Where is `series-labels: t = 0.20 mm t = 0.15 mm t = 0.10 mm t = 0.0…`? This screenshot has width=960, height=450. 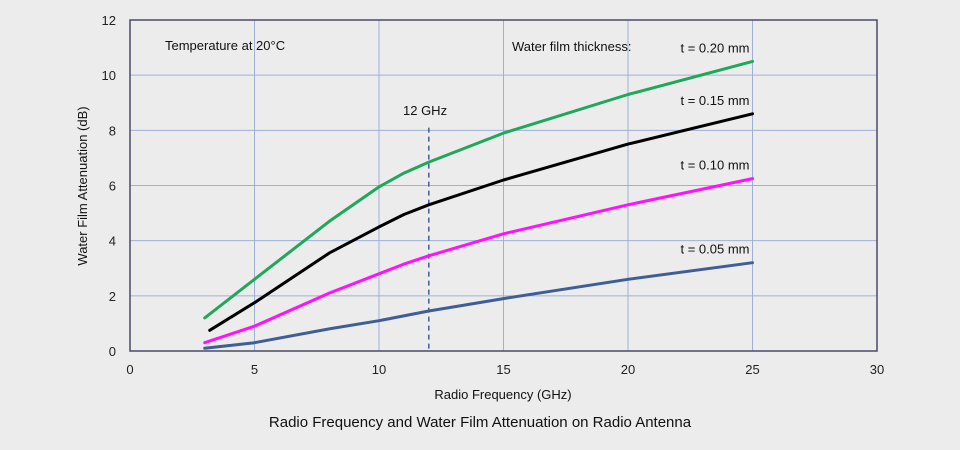
series-labels: t = 0.20 mm t = 0.15 mm t = 0.10 mm t = 0.0… is located at coordinates (715, 148).